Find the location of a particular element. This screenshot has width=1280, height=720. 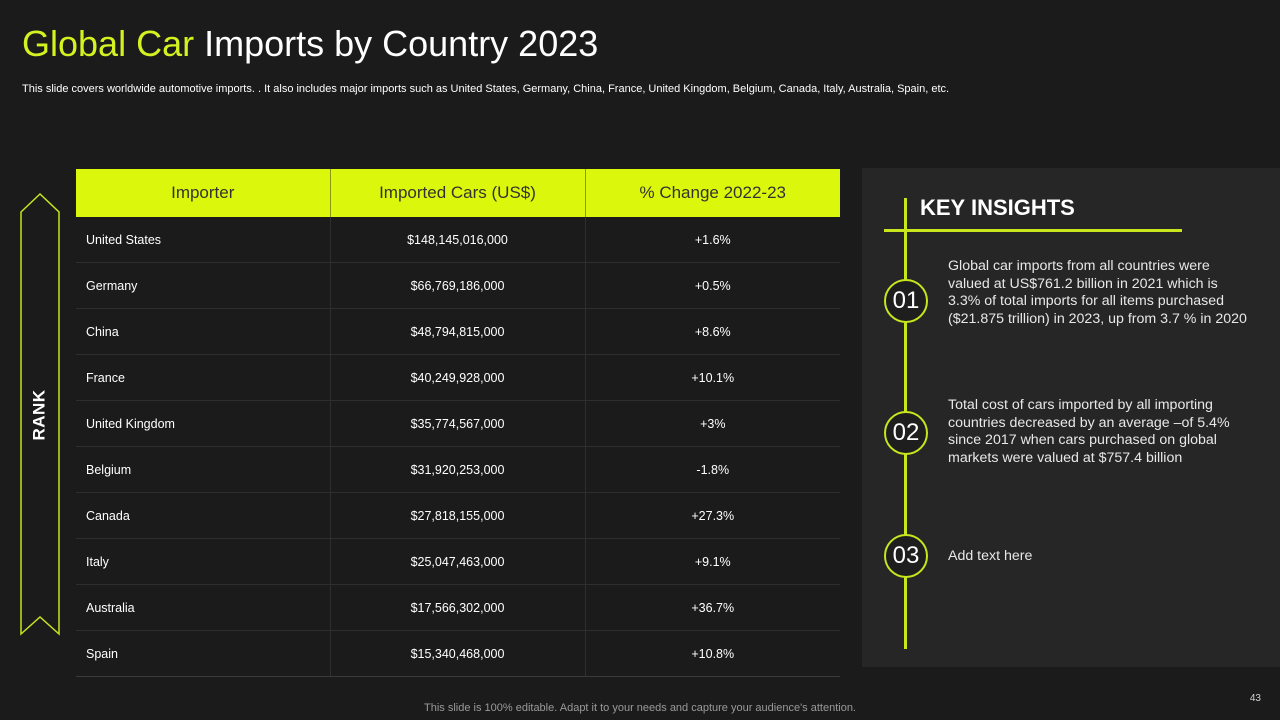

table-row: United States $148,145,016,000 +1.6% is located at coordinates (458, 240).